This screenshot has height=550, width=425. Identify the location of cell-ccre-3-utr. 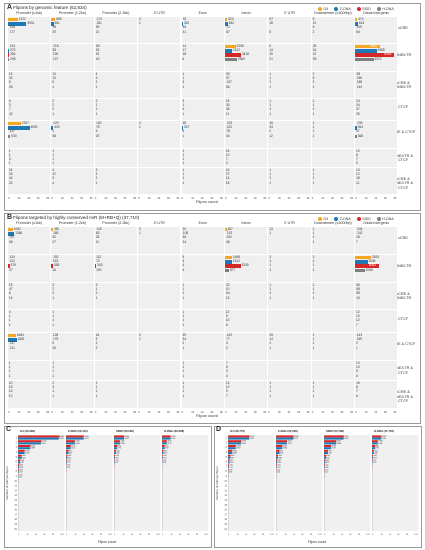
(289, 240).